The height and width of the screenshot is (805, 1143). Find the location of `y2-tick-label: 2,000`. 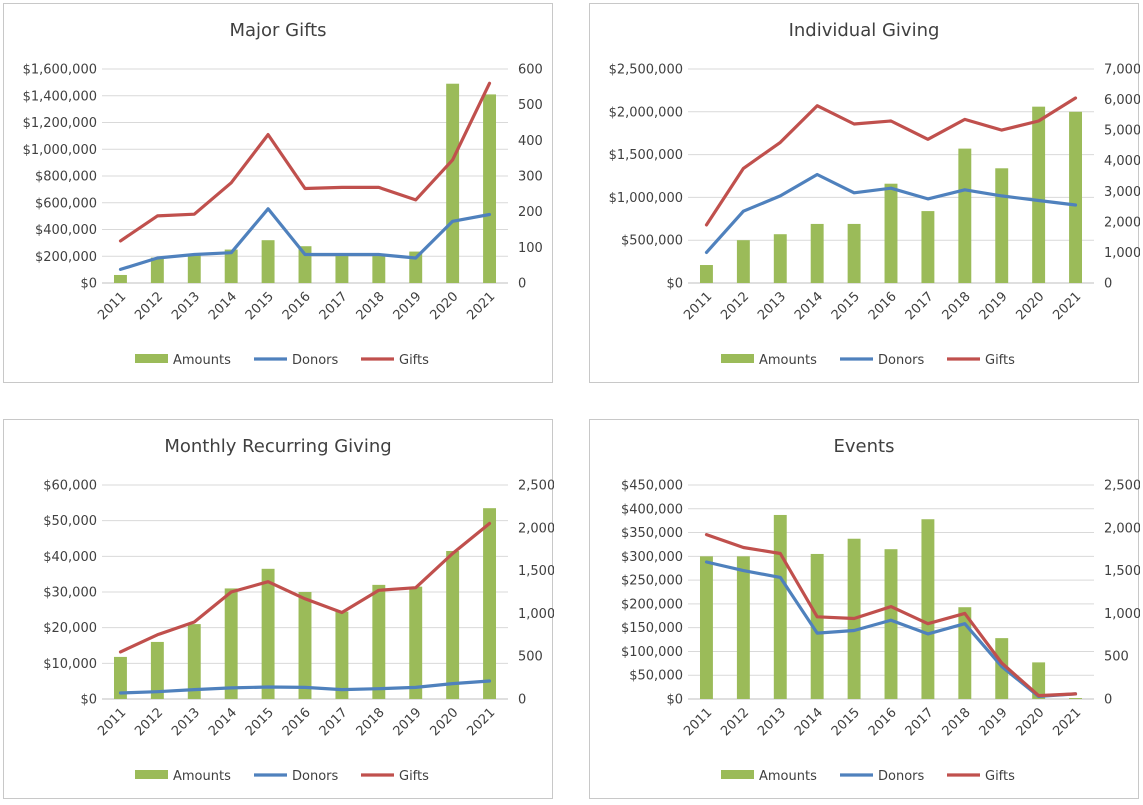

y2-tick-label: 2,000 is located at coordinates (536, 528).